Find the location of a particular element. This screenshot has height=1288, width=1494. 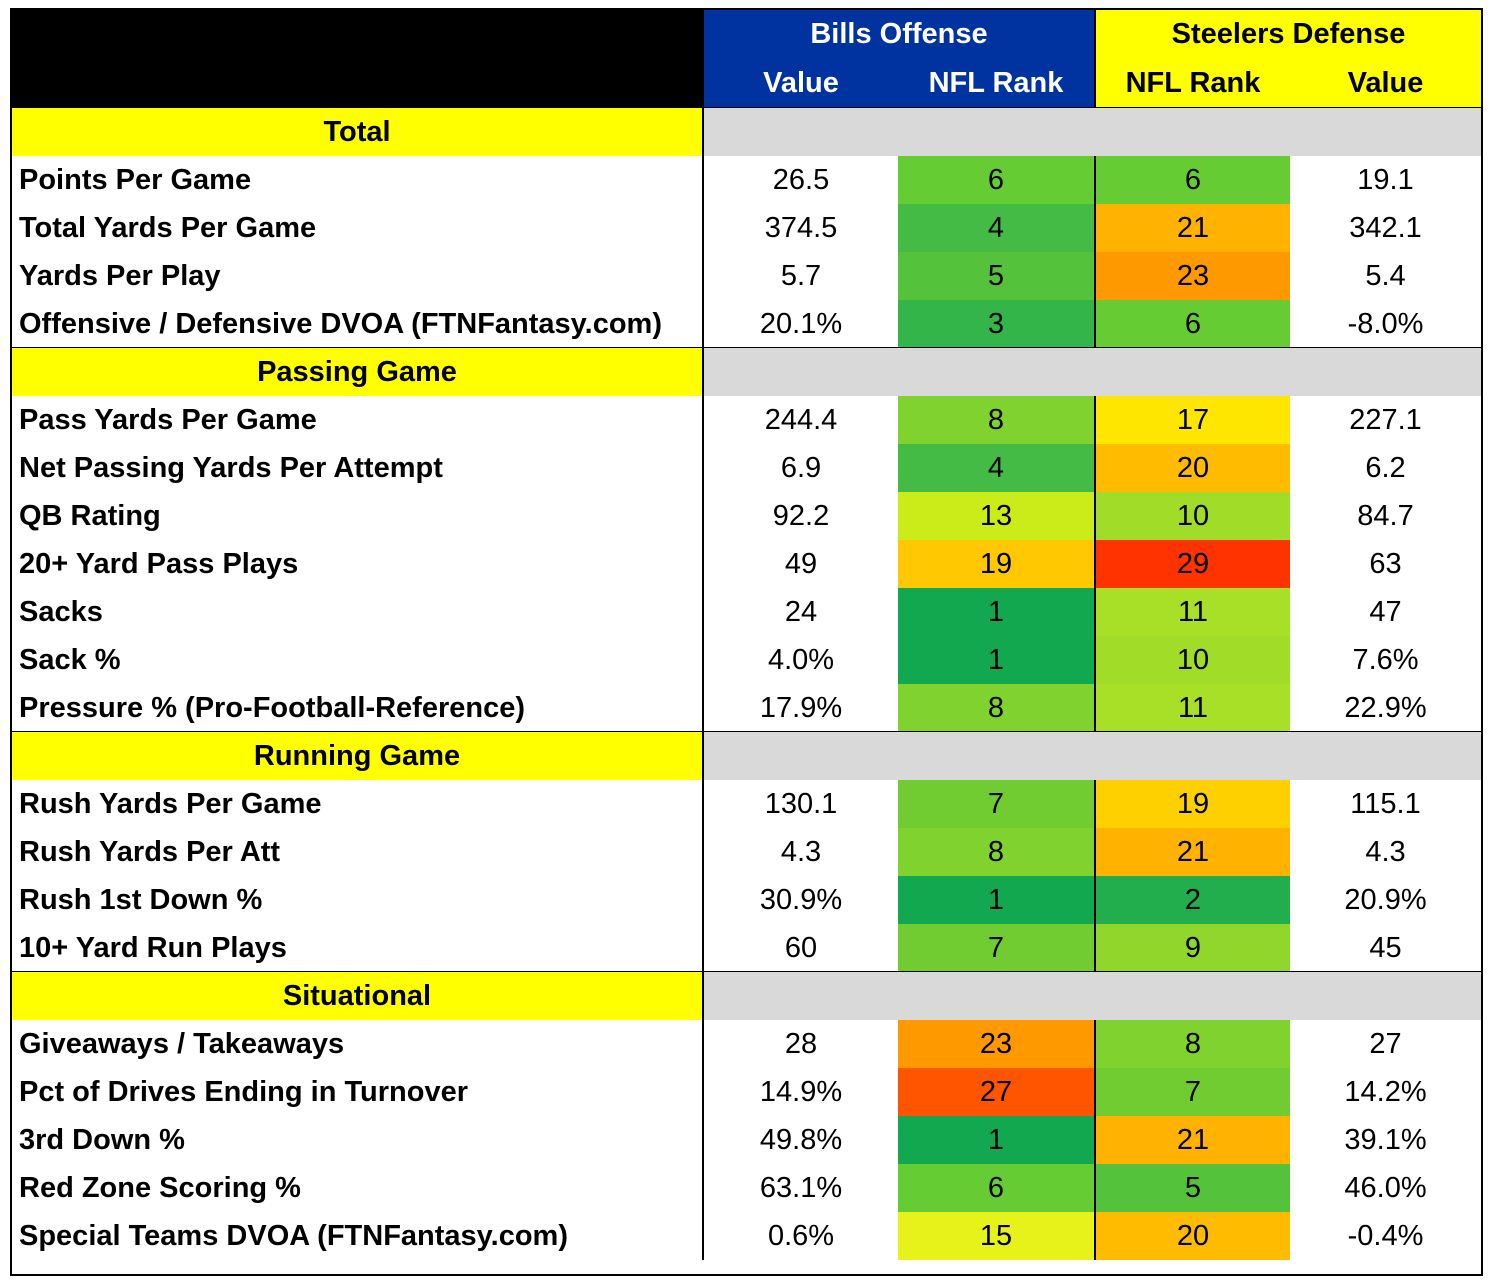

header-row-teams: Bills Offense Steelers Defense is located at coordinates (746, 34).